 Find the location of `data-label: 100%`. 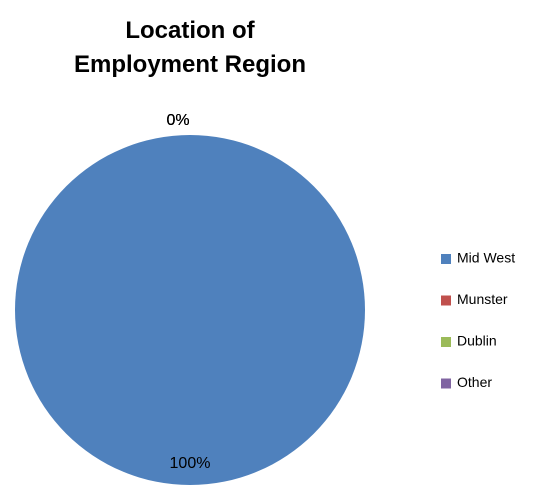

data-label: 100% is located at coordinates (190, 463).